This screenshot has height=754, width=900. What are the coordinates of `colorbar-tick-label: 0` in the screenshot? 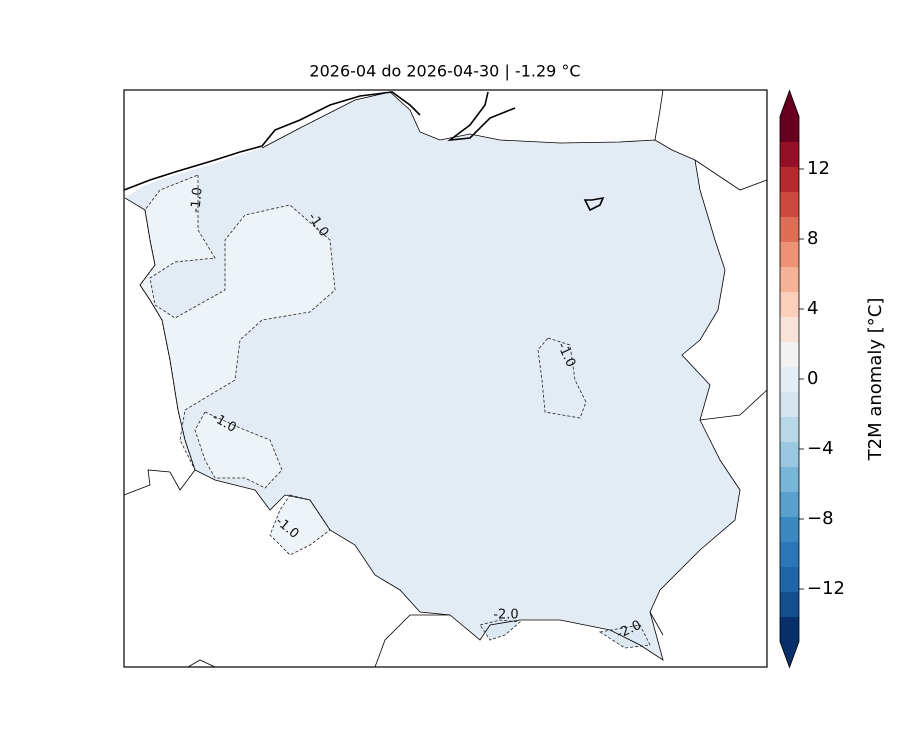 It's located at (812, 378).